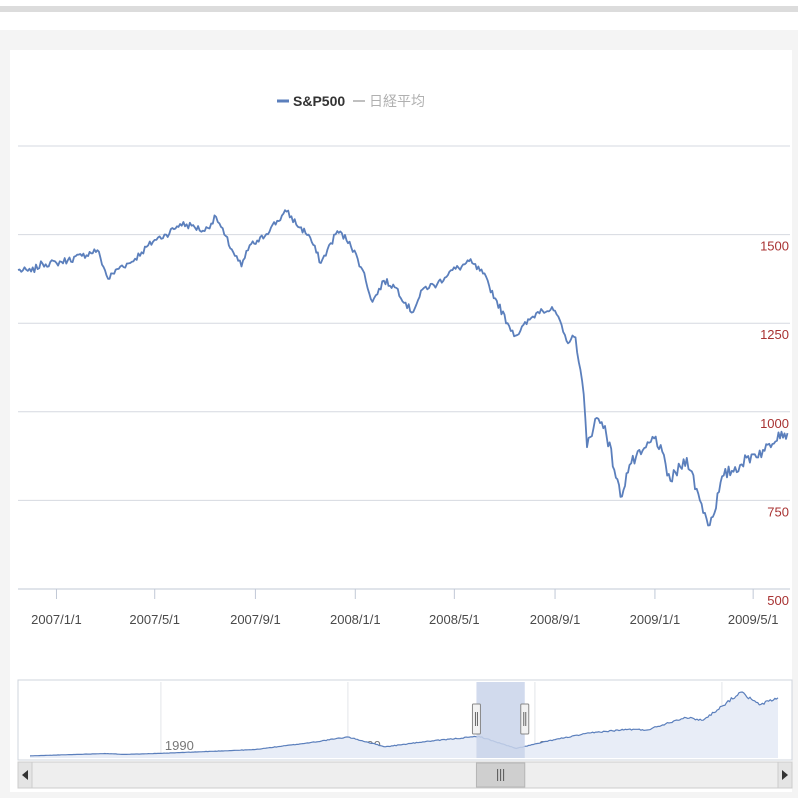 The image size is (798, 803). I want to click on y-axis-labels: 500 750 1000 1250 1500, so click(774, 423).